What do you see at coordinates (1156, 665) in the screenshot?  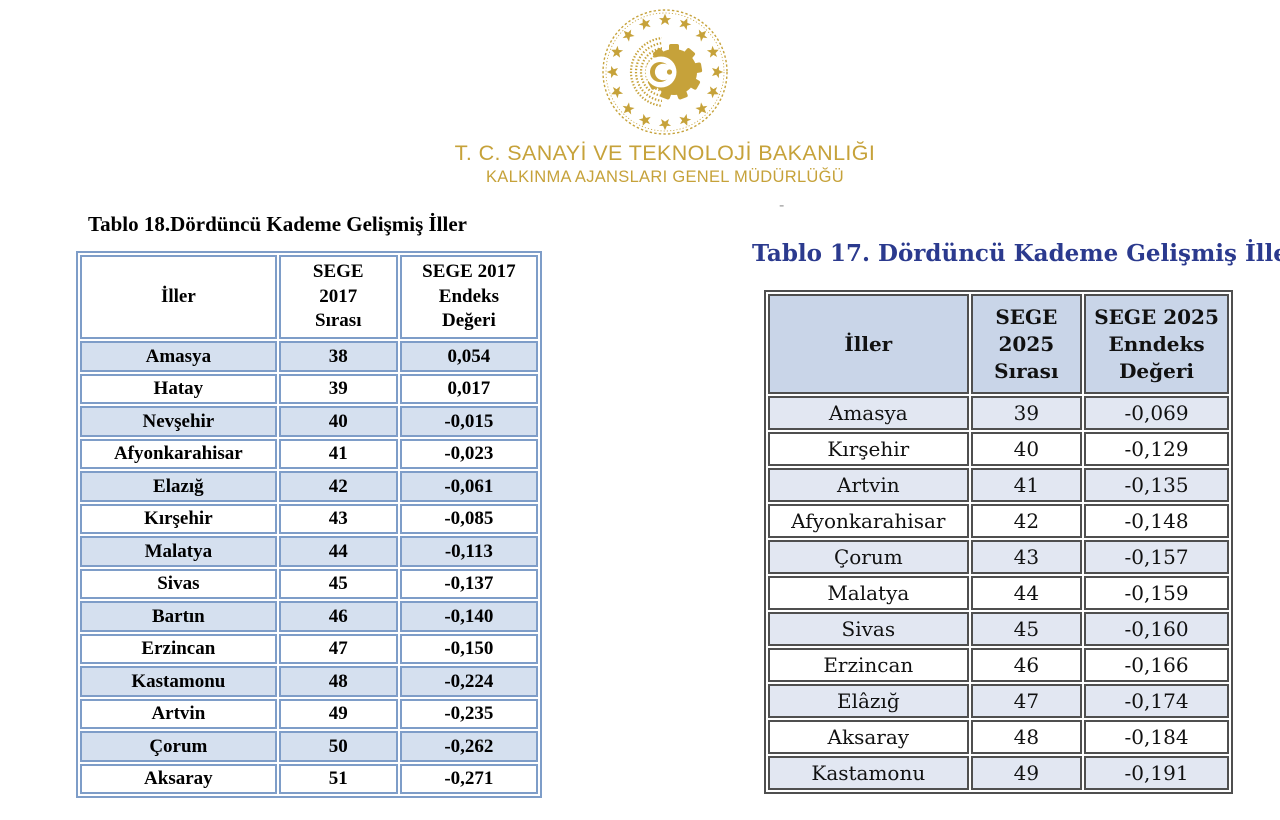 I see `cell-index-value: -0,166` at bounding box center [1156, 665].